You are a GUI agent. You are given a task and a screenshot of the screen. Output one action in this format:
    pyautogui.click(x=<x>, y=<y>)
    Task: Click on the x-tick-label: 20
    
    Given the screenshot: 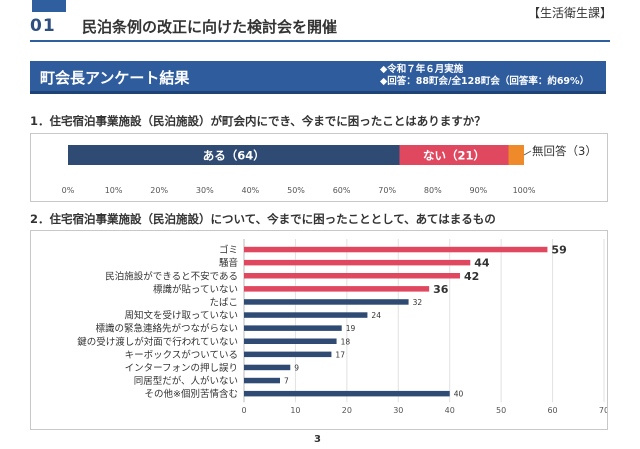 What is the action you would take?
    pyautogui.click(x=347, y=410)
    